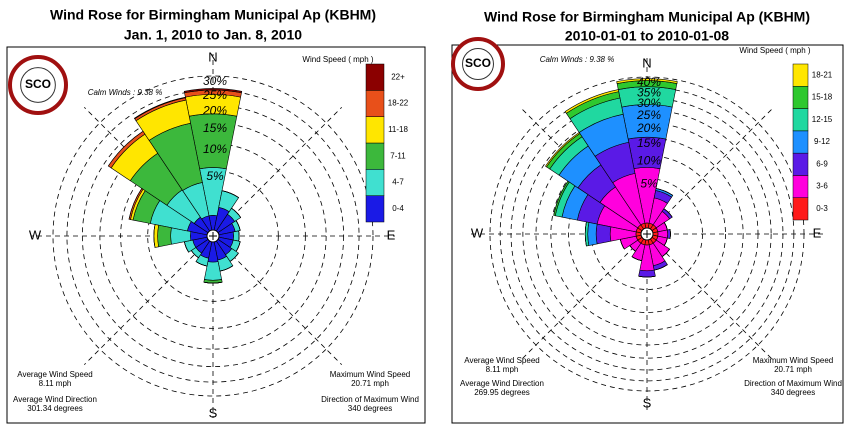 The image size is (850, 426). What do you see at coordinates (213, 35) in the screenshot?
I see `chart-subtitle: Jan. 1, 2010 to Jan. 8, 2010` at bounding box center [213, 35].